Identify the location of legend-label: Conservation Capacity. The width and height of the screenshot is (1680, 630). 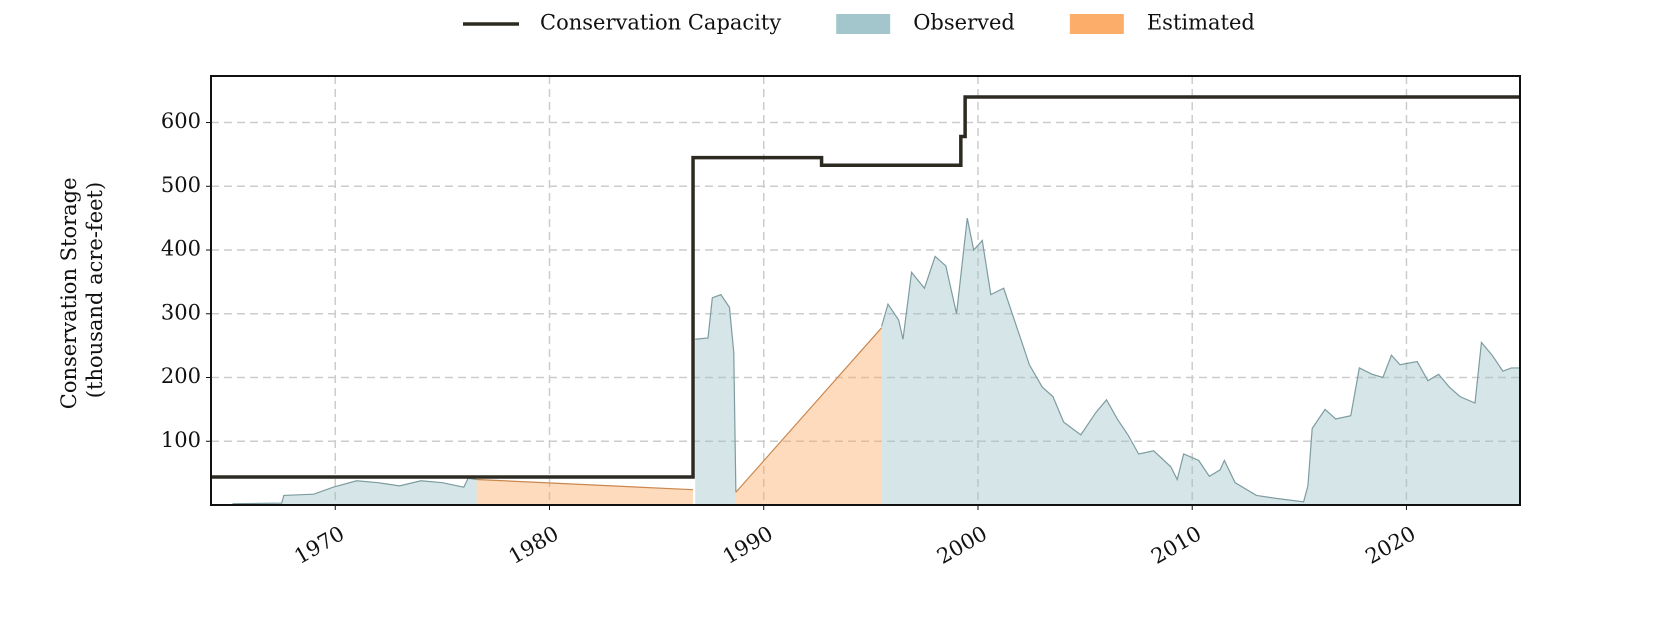
(660, 23).